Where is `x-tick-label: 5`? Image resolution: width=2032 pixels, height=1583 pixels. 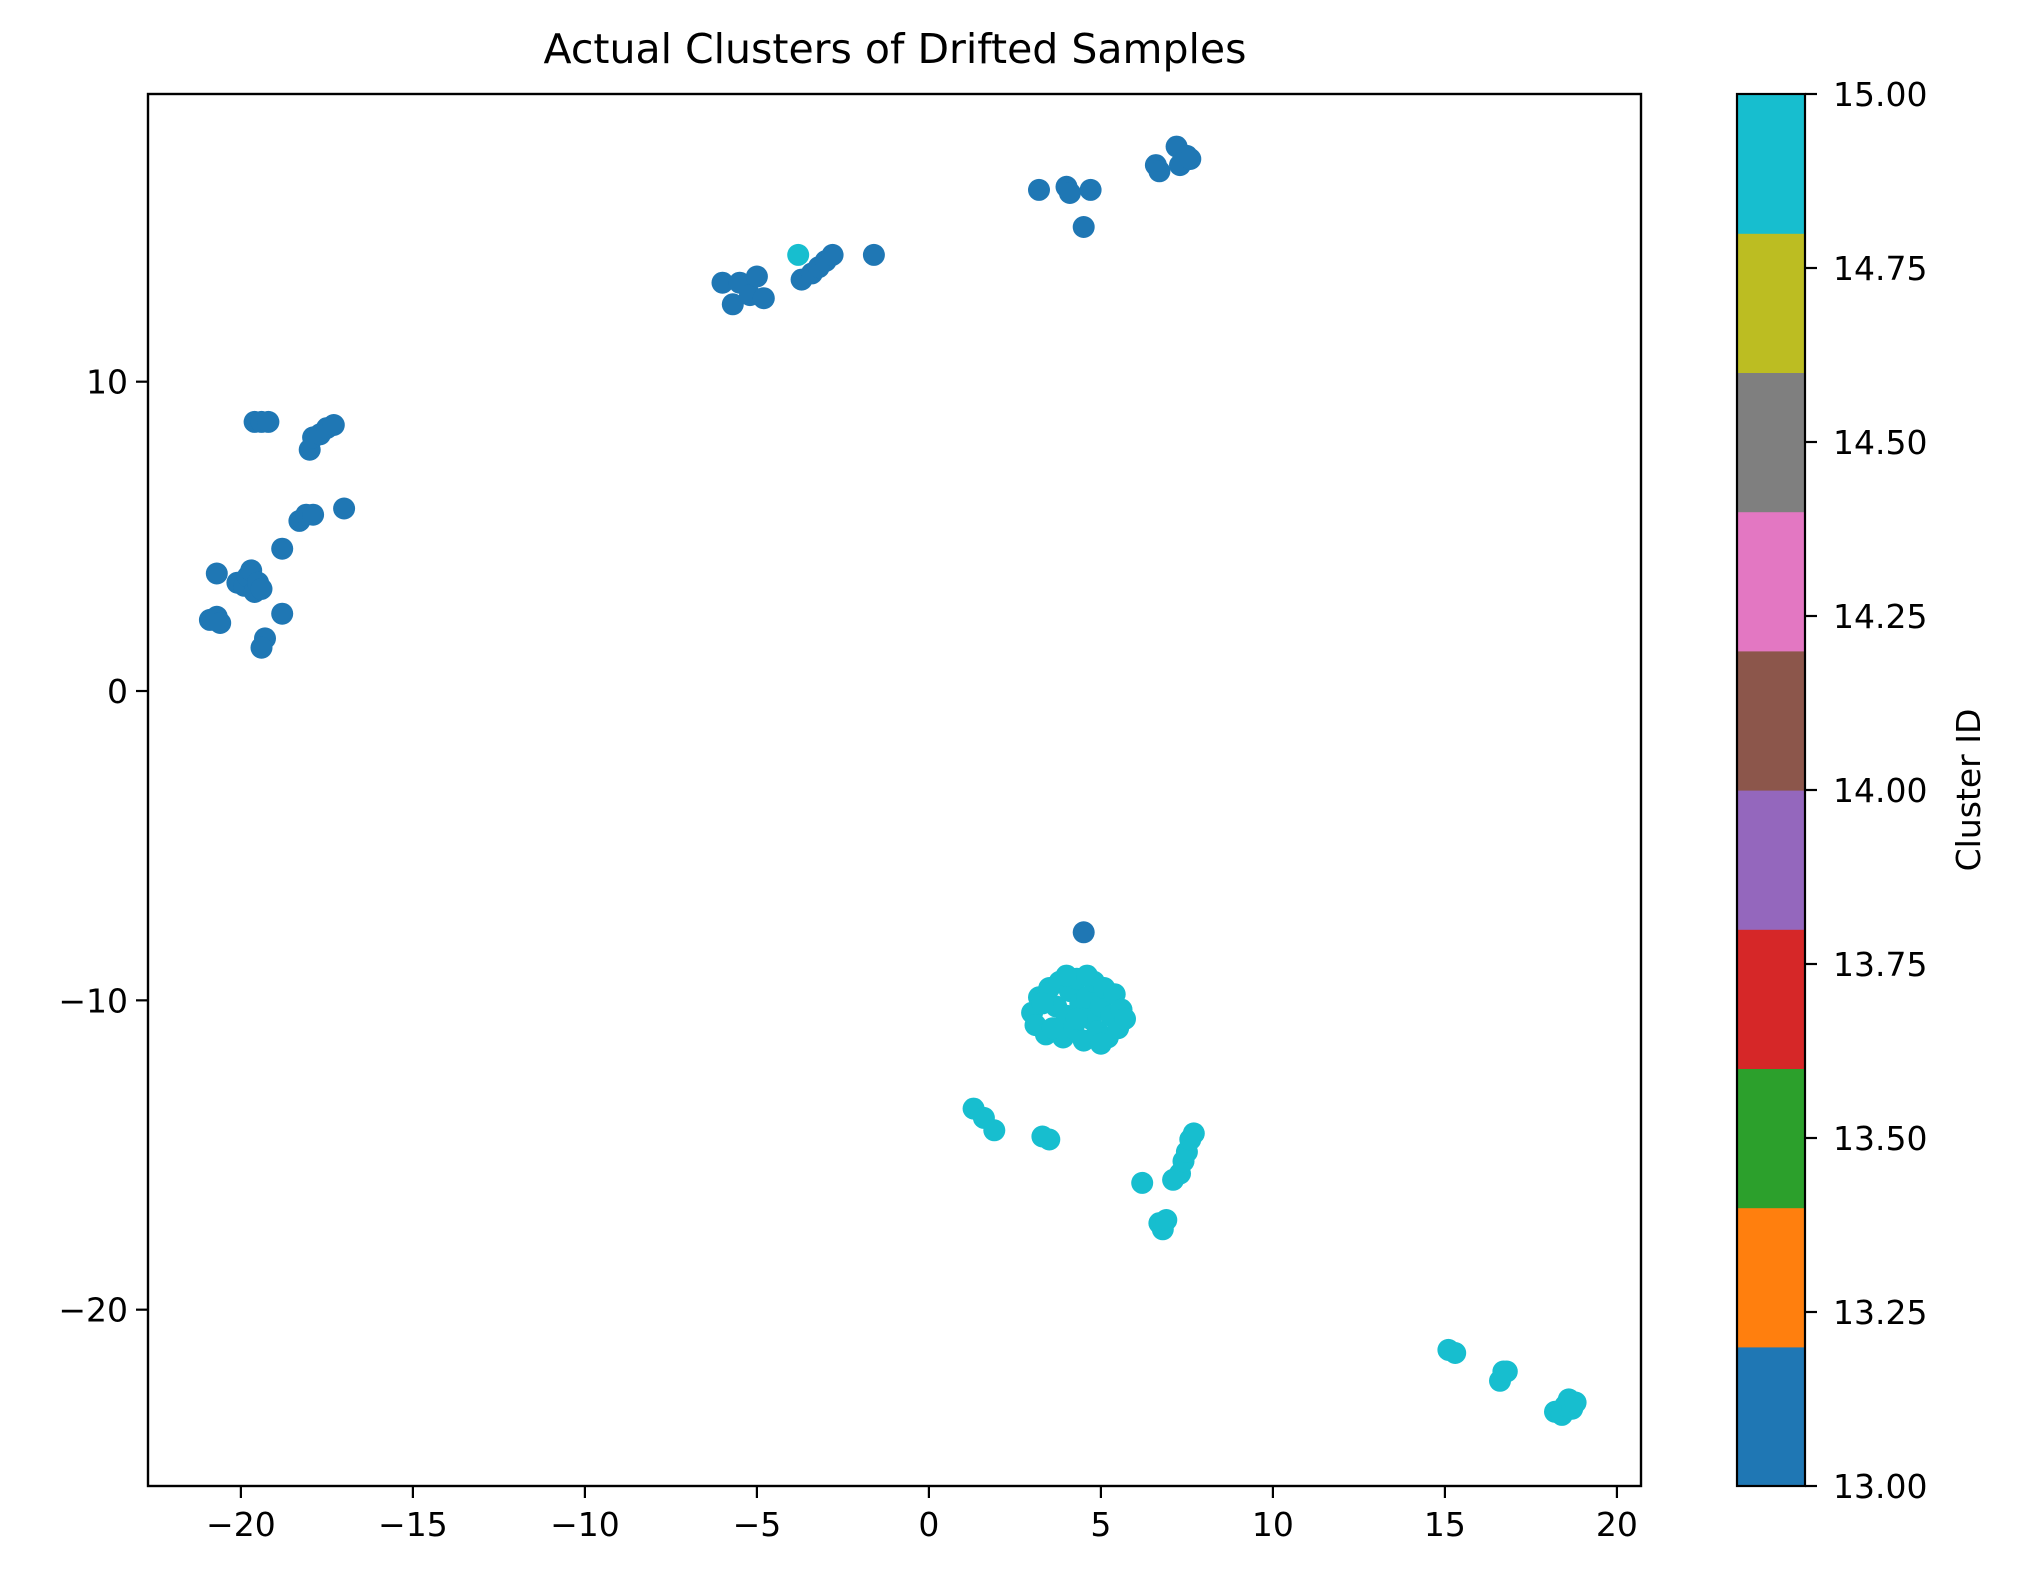
x-tick-label: 5 is located at coordinates (1100, 1524).